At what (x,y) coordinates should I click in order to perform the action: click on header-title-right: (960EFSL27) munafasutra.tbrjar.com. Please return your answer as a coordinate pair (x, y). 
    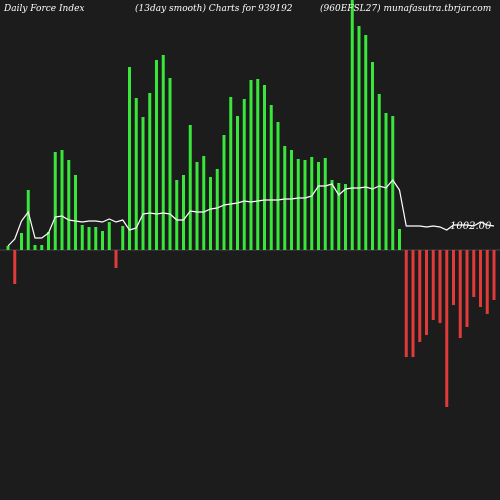
    Looking at the image, I should click on (405, 8).